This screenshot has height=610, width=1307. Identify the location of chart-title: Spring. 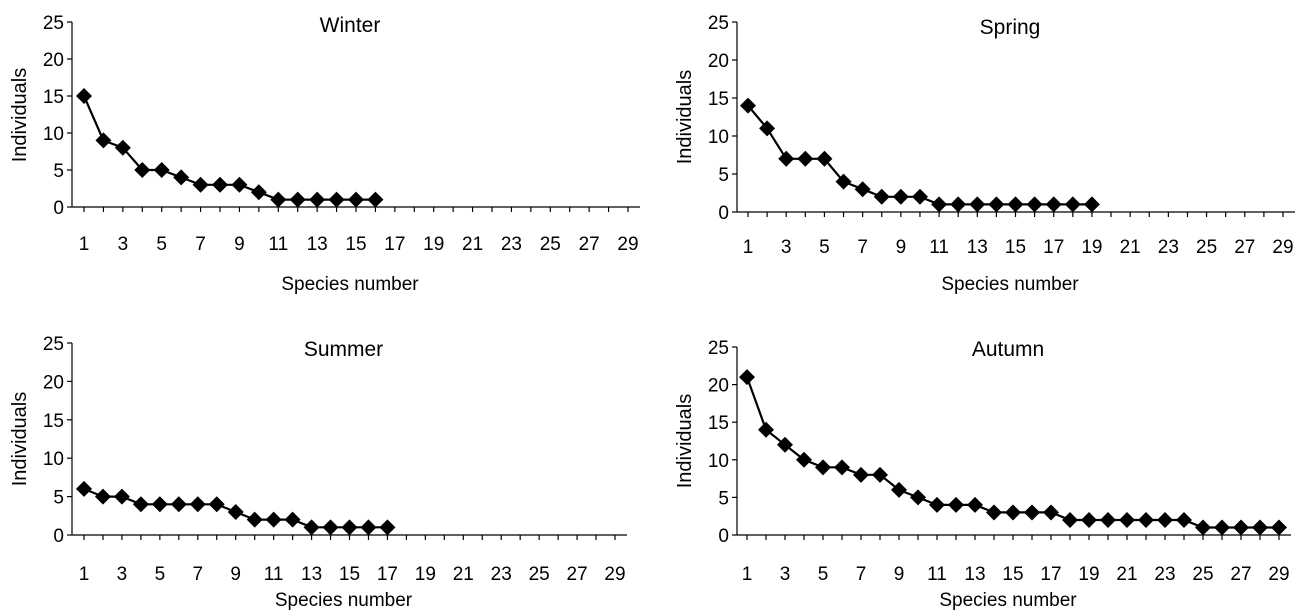
(1010, 27).